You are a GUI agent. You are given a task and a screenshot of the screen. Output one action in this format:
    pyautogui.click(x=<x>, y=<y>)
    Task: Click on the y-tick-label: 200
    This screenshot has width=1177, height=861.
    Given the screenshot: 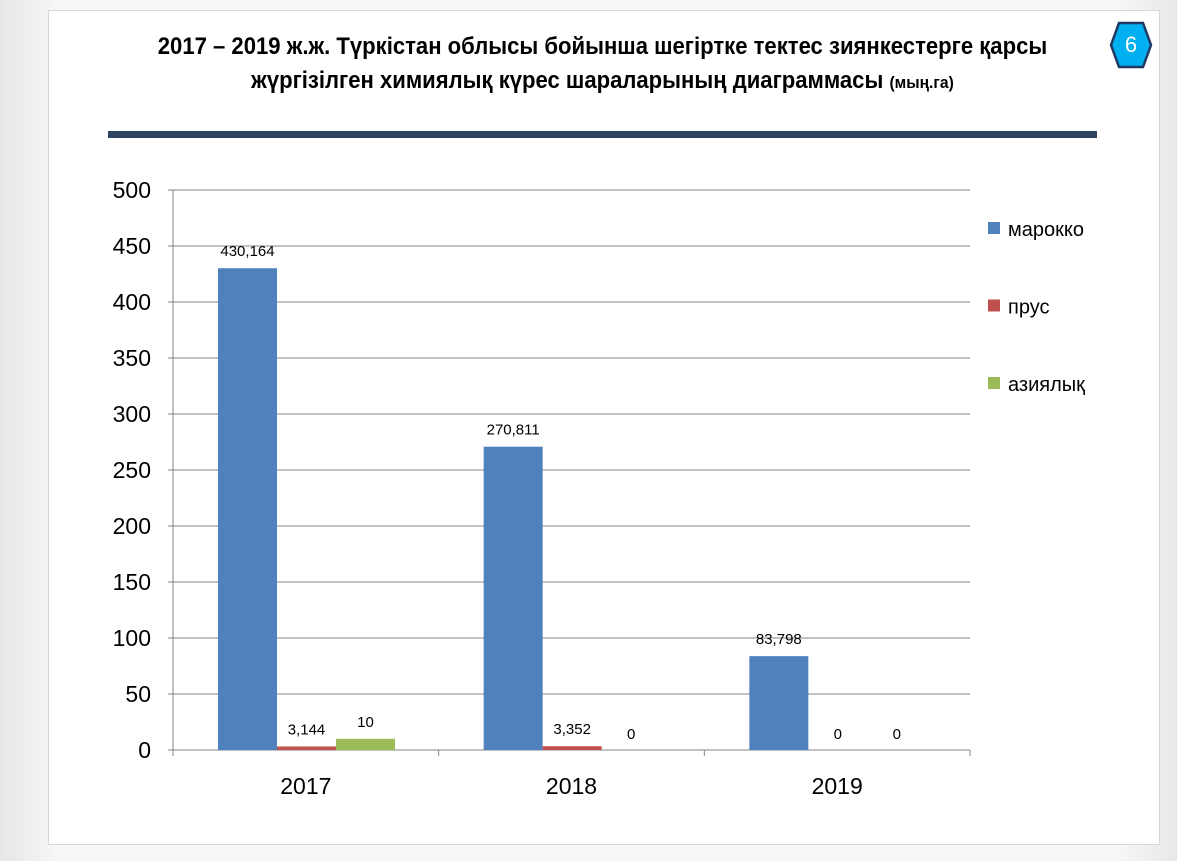 What is the action you would take?
    pyautogui.click(x=132, y=526)
    